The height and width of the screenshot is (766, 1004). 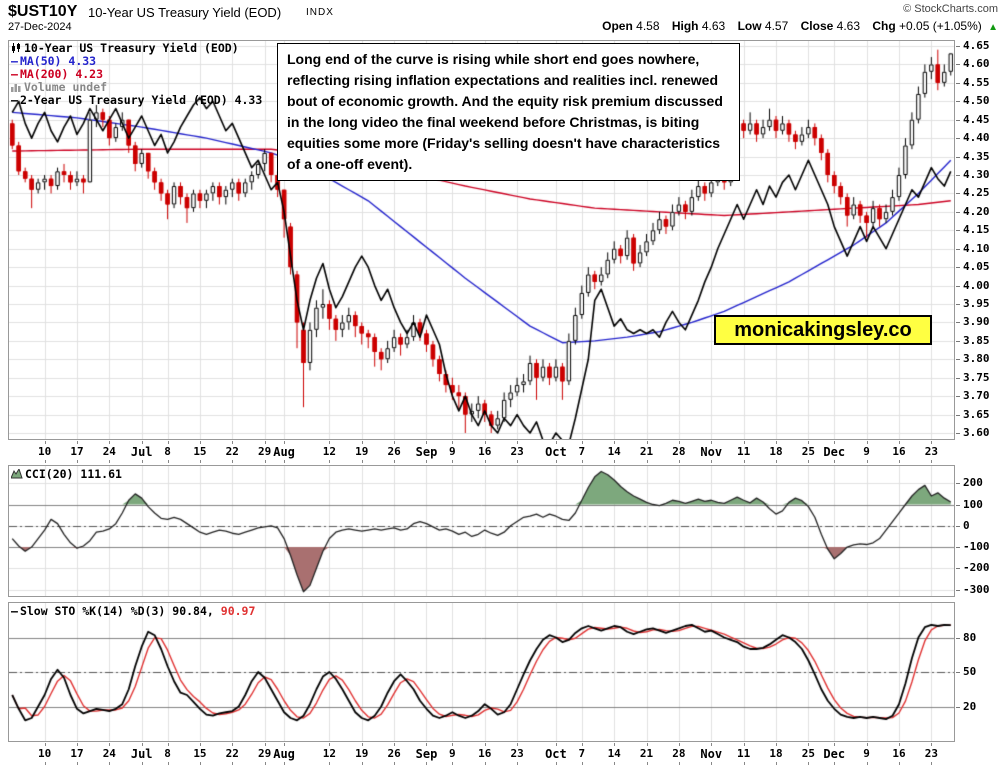 I want to click on x-axis-month-label: Oct, so click(x=556, y=754).